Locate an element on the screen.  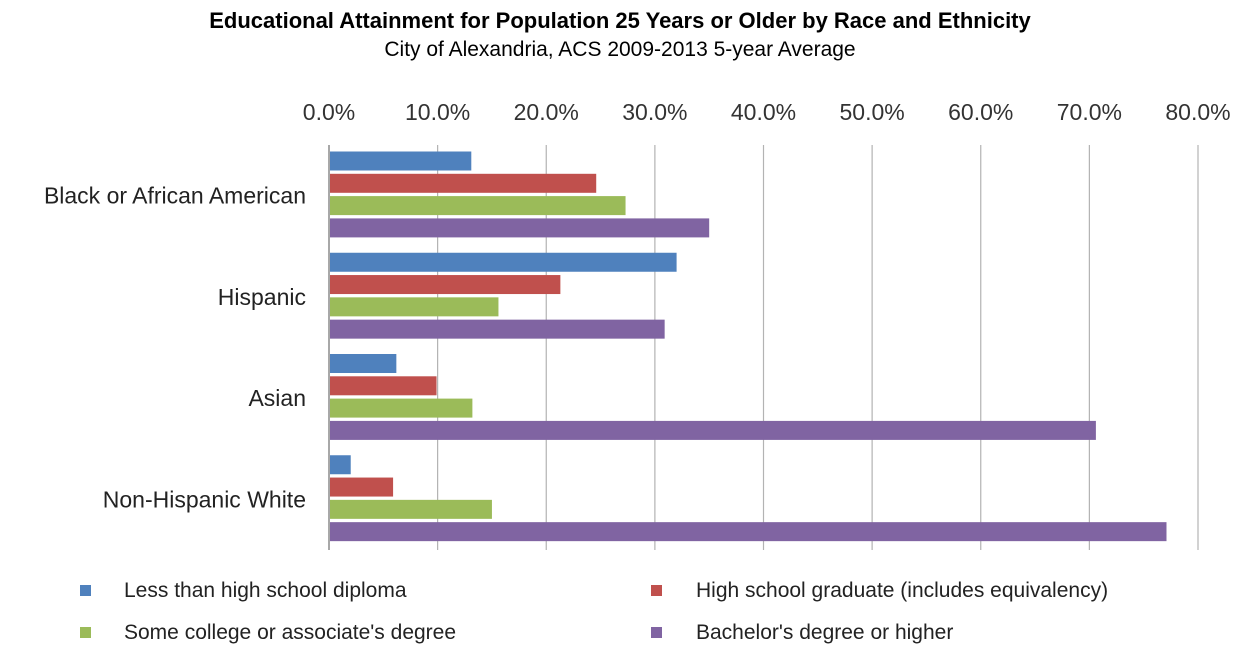
x-tick-label: 40.0% is located at coordinates (763, 112).